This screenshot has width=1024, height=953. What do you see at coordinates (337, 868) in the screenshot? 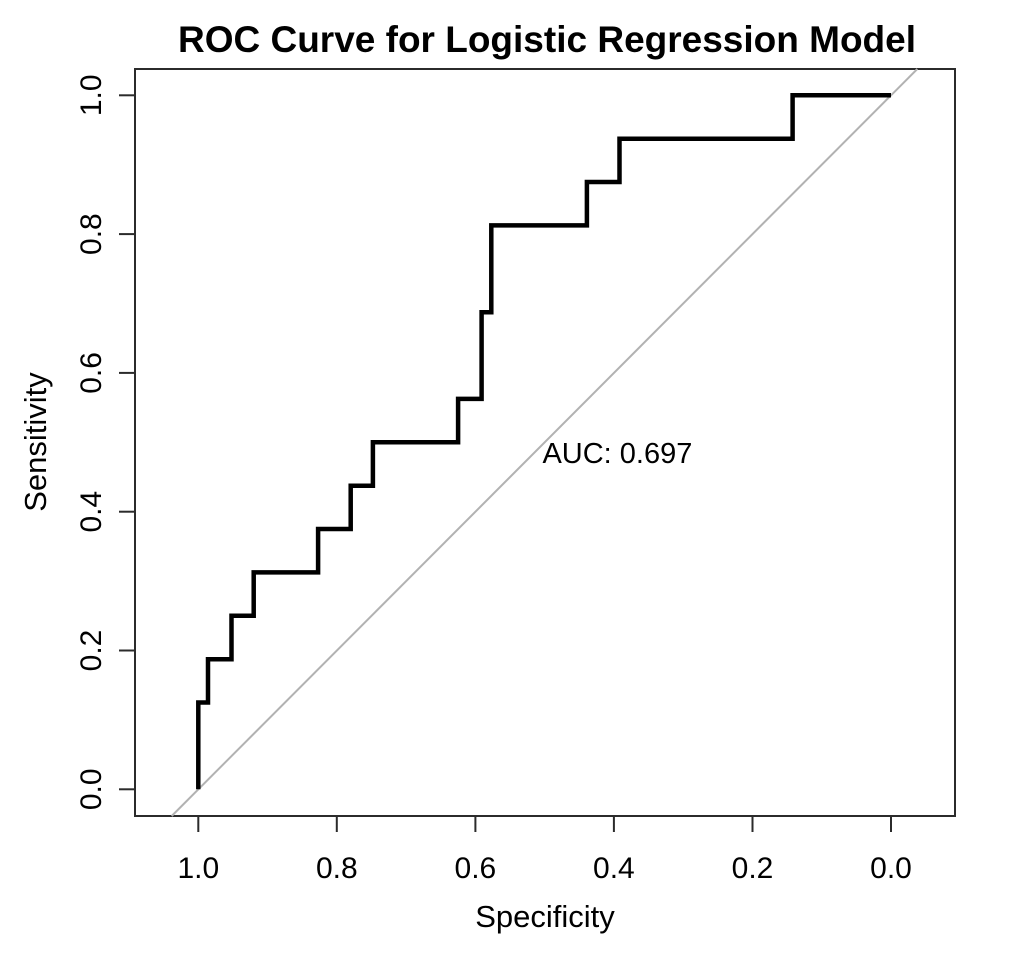
I see `x-tick-label: 0.8` at bounding box center [337, 868].